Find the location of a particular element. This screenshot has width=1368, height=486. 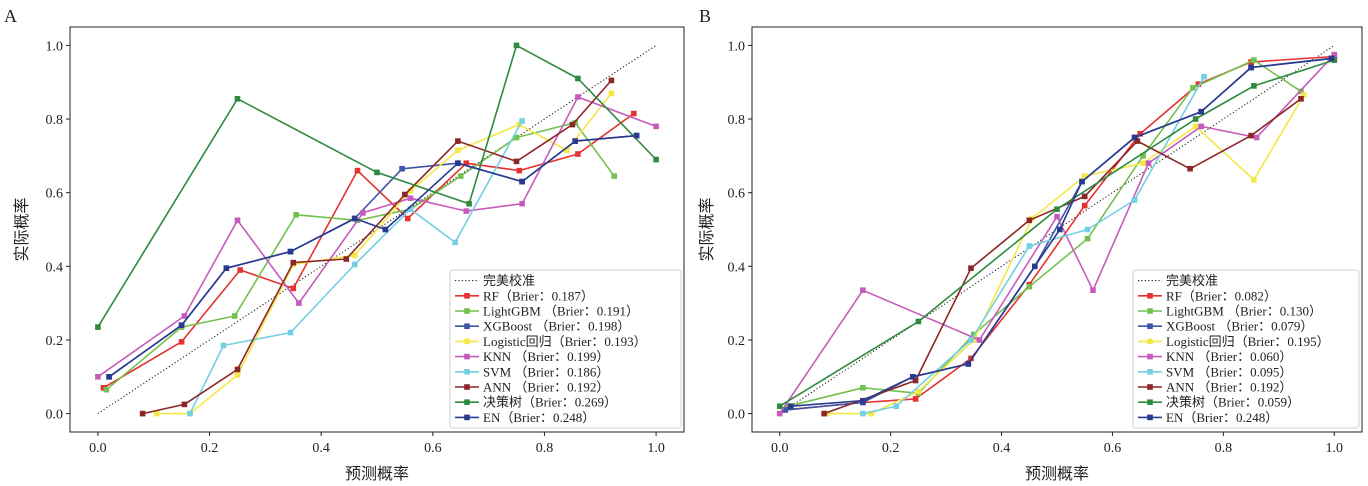

legend-entry-xgboost: XGBoost （Brier：0.079） is located at coordinates (1225, 326).